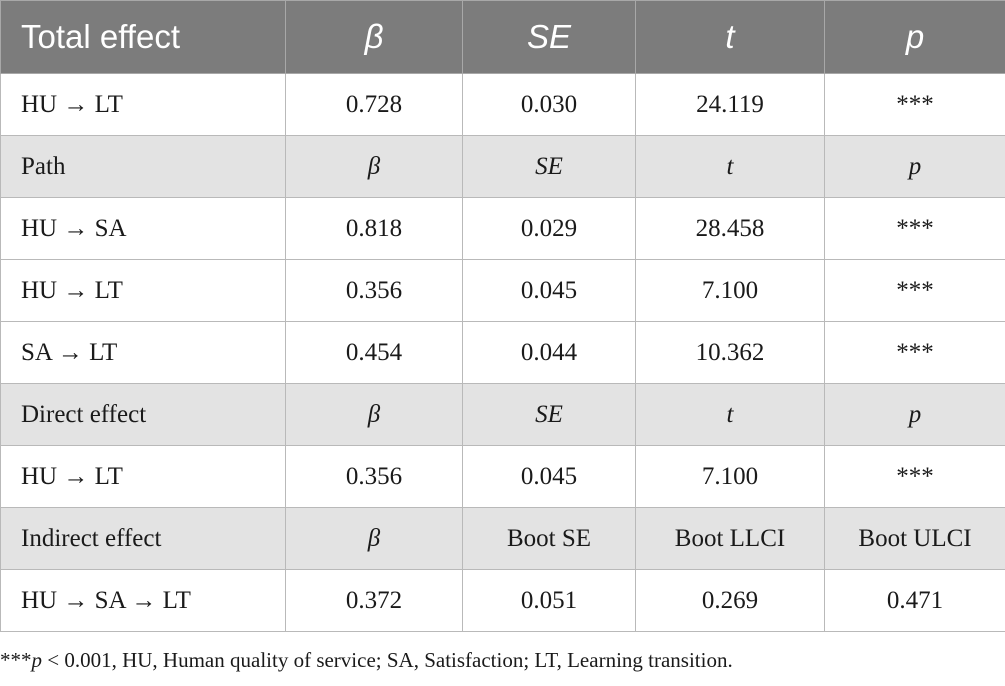 This screenshot has height=686, width=1005. What do you see at coordinates (374, 37) in the screenshot?
I see `header-cell-beta: β` at bounding box center [374, 37].